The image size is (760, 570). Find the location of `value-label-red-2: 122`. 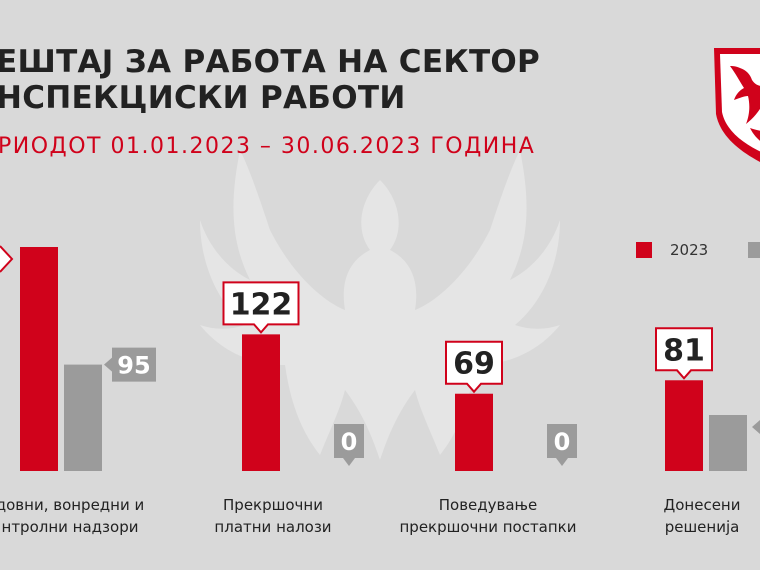

value-label-red-2: 122 is located at coordinates (261, 304).